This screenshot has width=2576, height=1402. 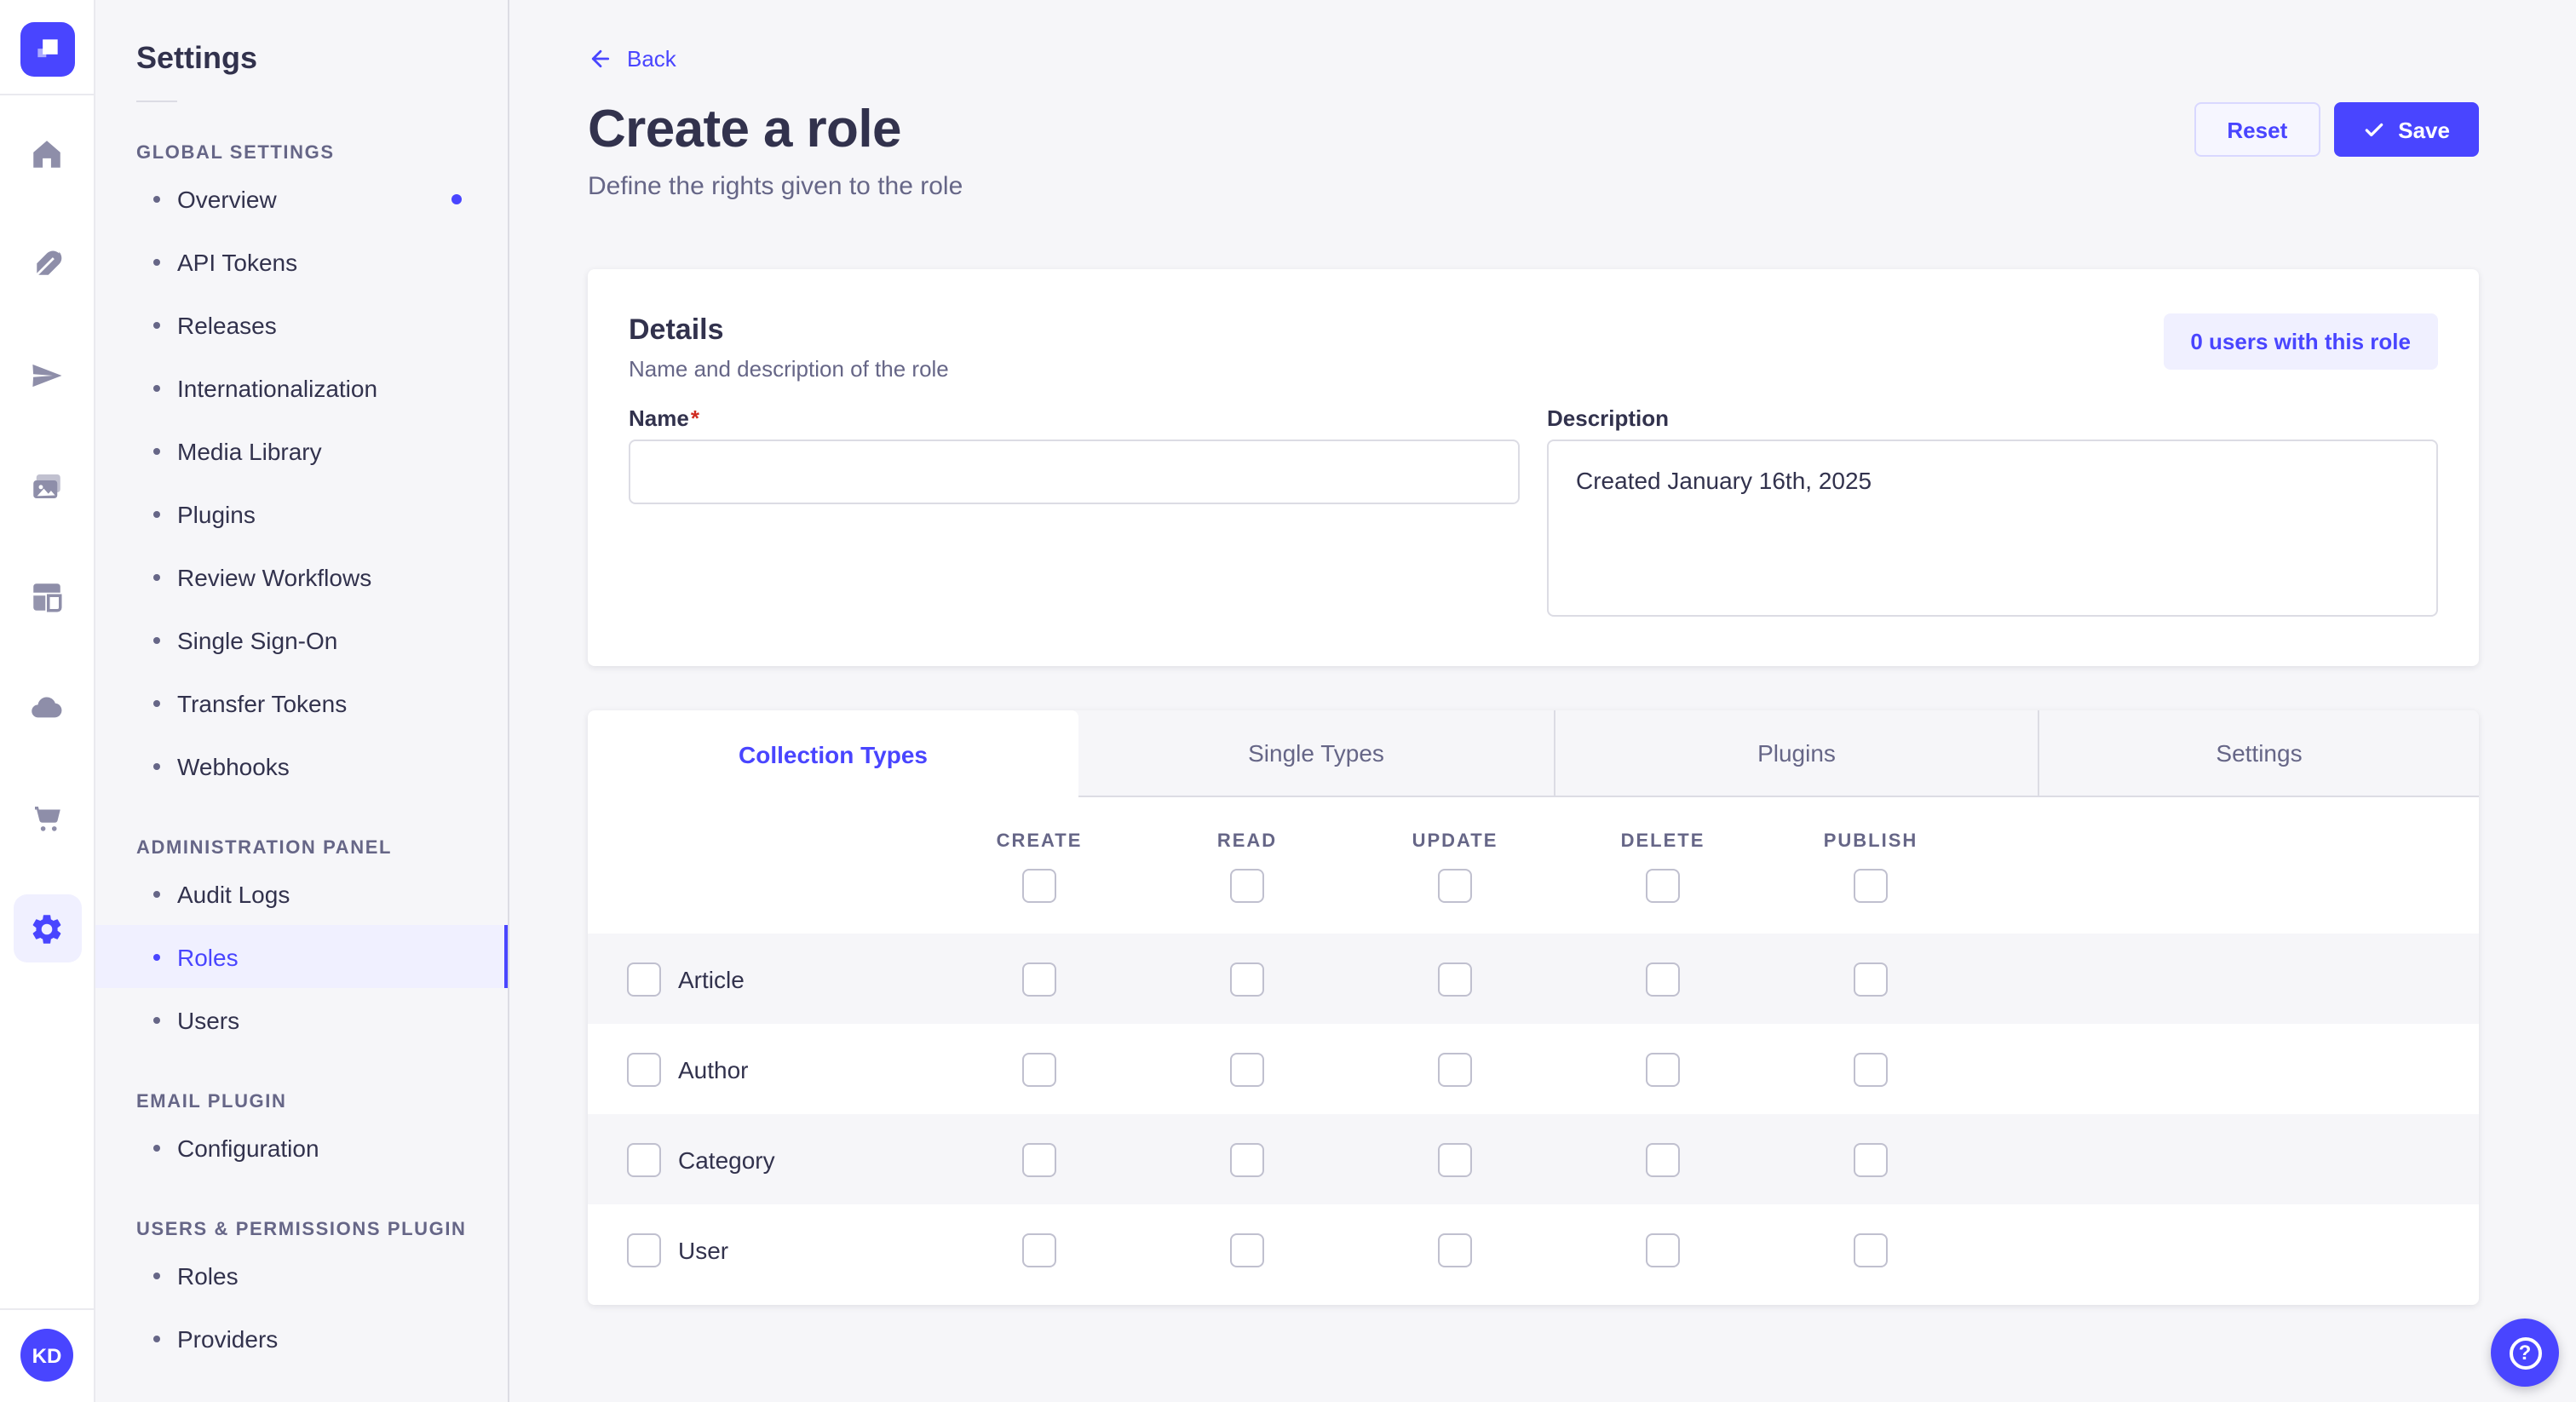 I want to click on column-header-create: CREATE, so click(x=1039, y=841).